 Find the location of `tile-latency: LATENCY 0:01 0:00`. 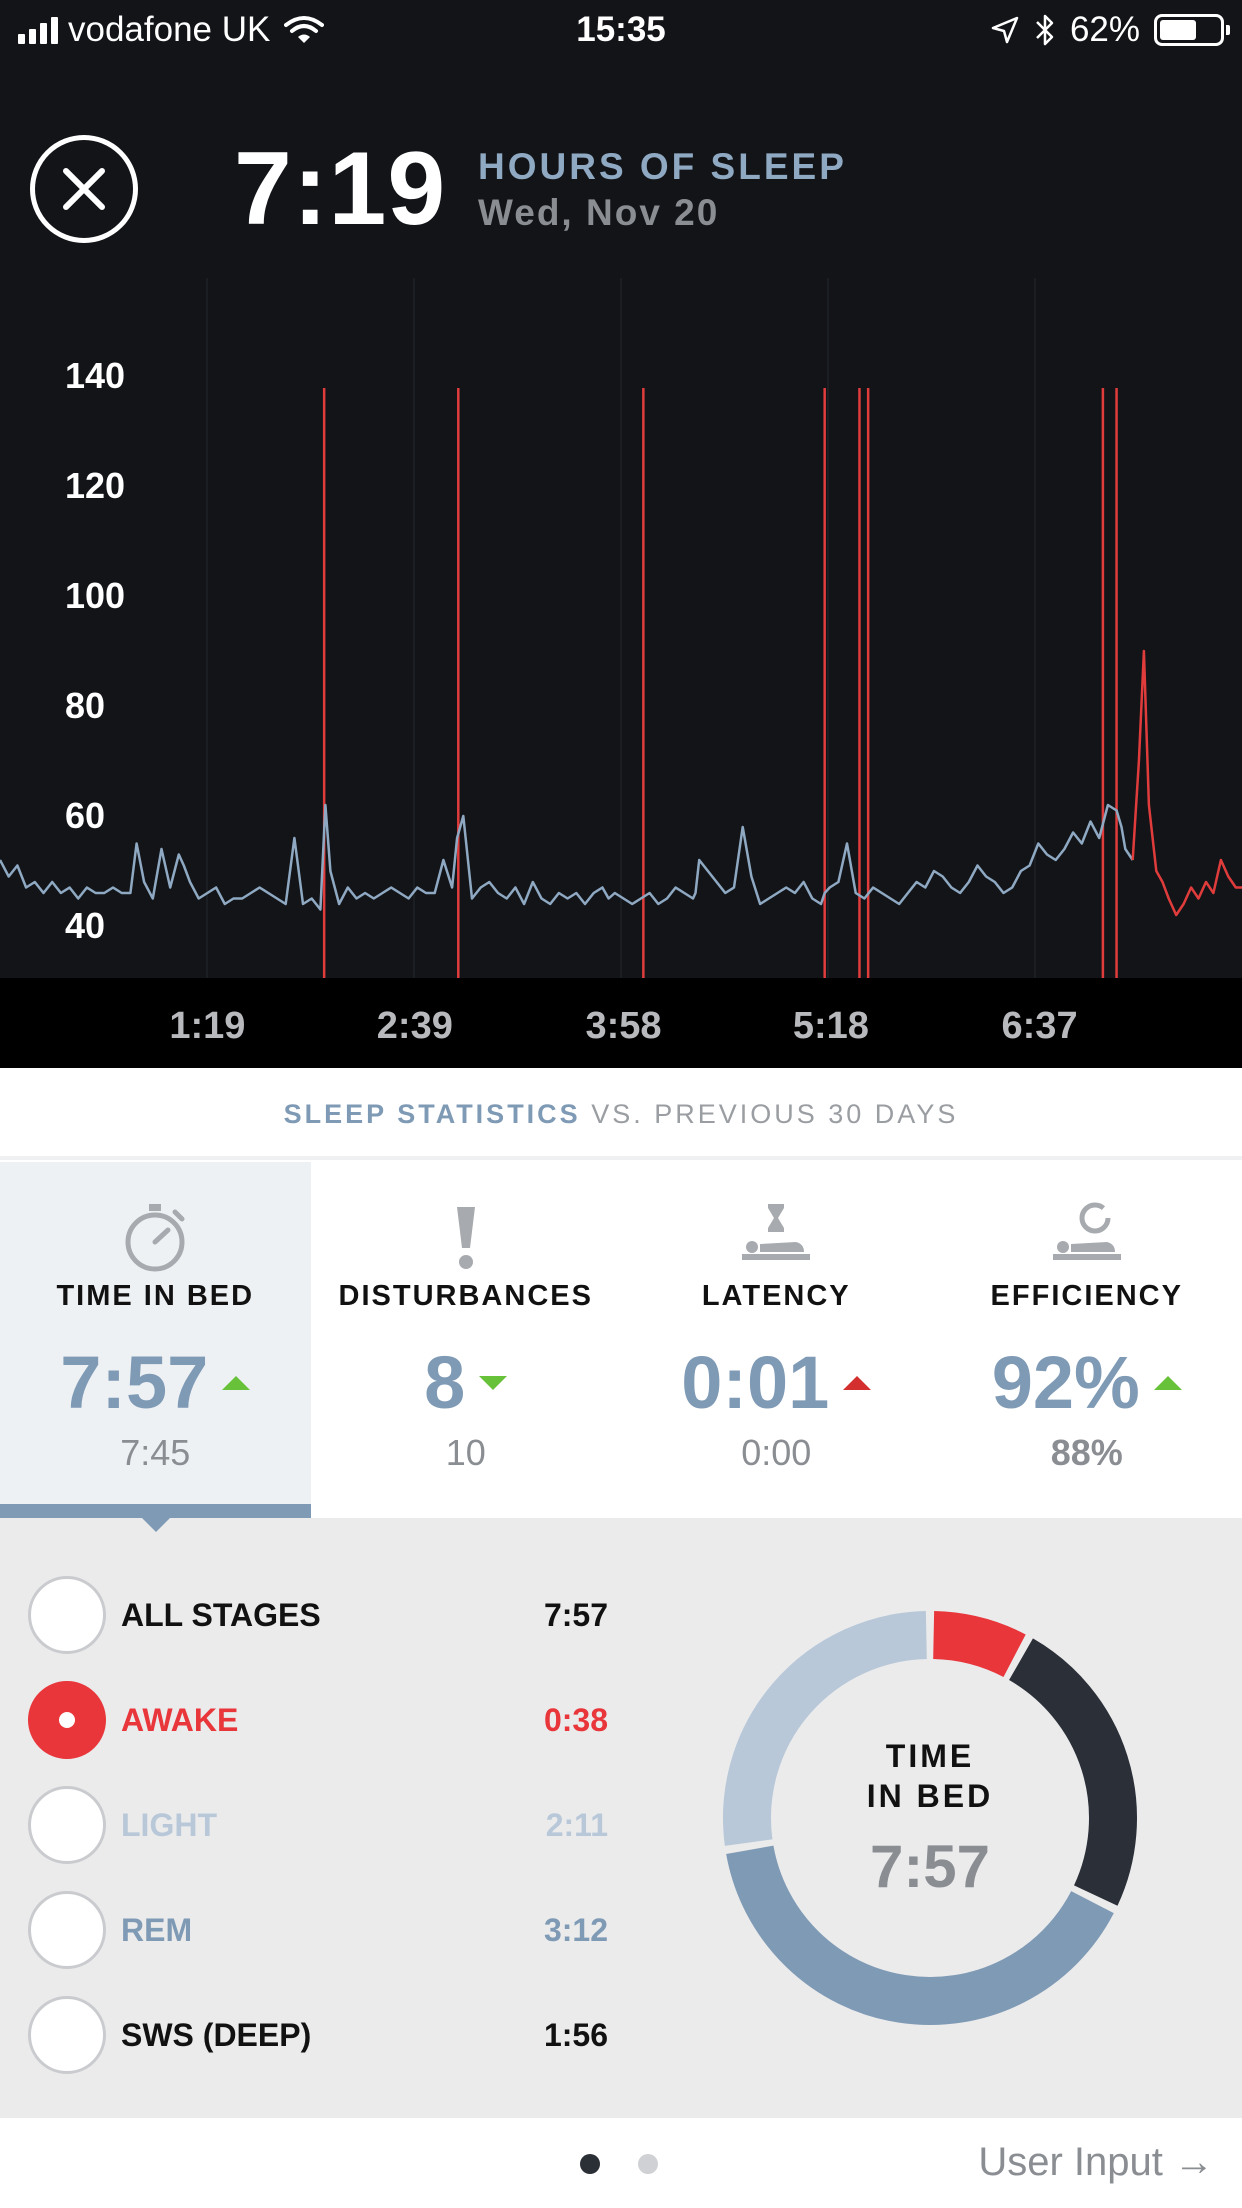

tile-latency: LATENCY 0:01 0:00 is located at coordinates (776, 1340).